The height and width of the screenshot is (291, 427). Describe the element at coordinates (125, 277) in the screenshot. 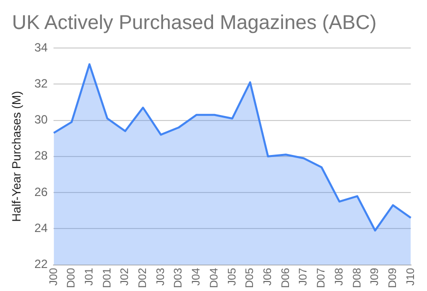

I see `x-tick-label: J02` at that location.